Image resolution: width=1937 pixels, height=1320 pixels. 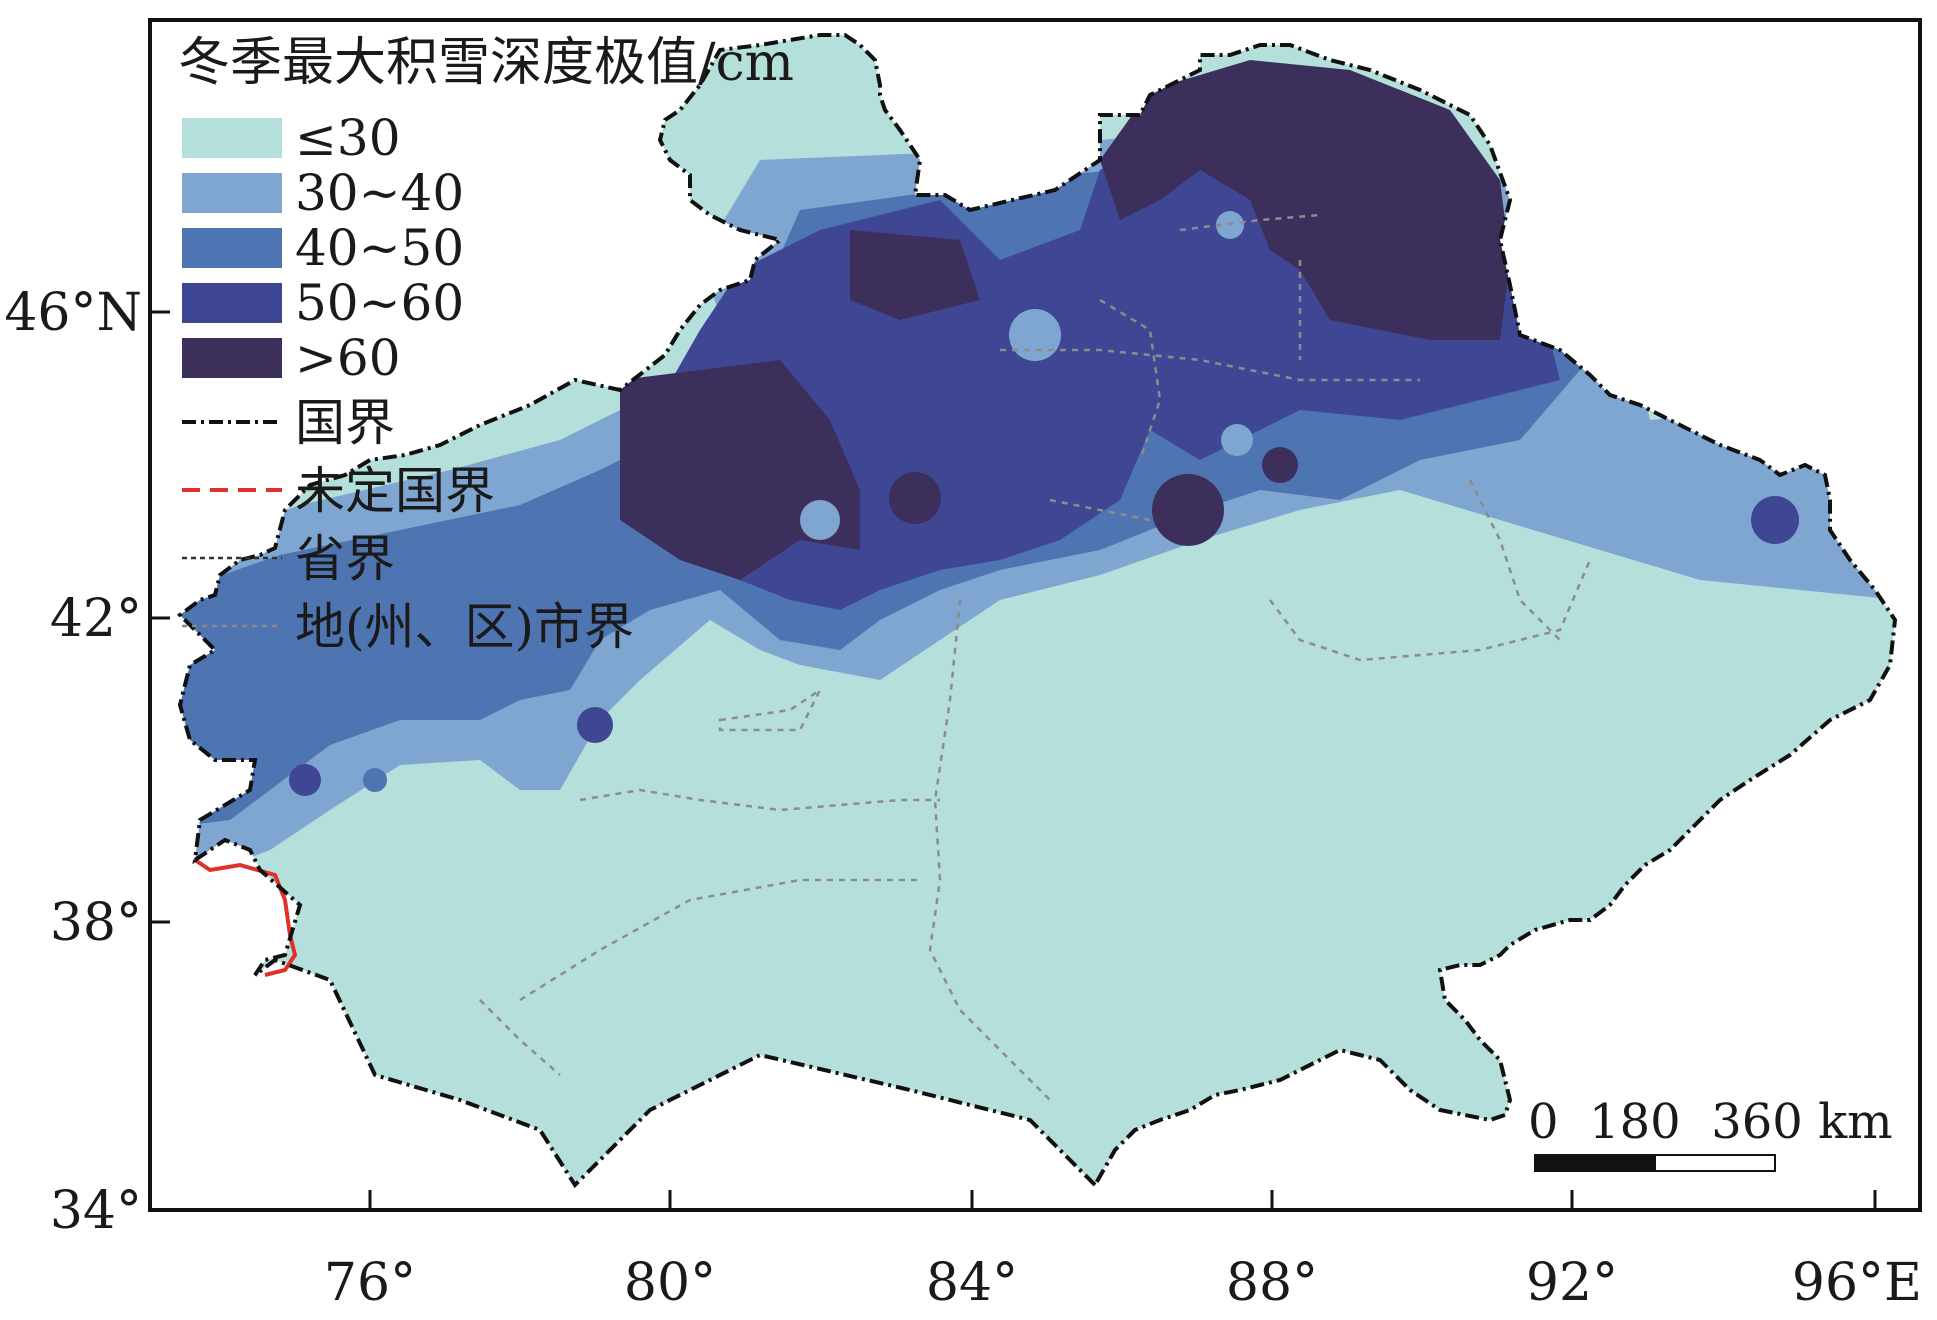 What do you see at coordinates (1715, 1163) in the screenshot?
I see `scale-bar-white` at bounding box center [1715, 1163].